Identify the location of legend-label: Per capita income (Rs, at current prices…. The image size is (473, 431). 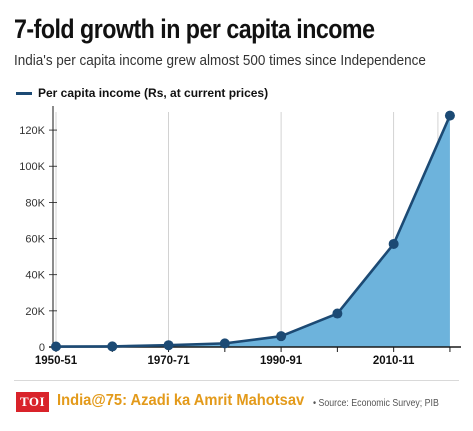
(153, 93).